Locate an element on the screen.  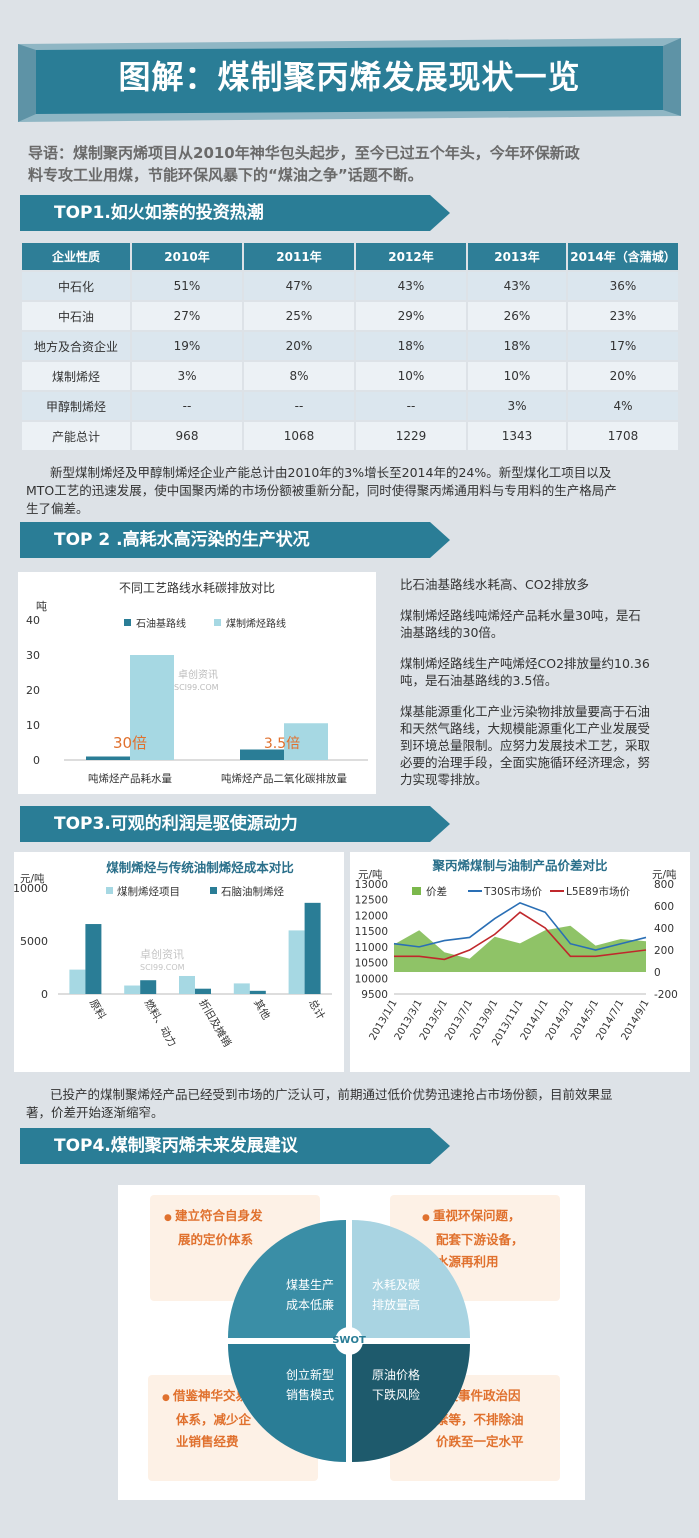
card-line: 价跌至一定水平 is located at coordinates (480, 1441).